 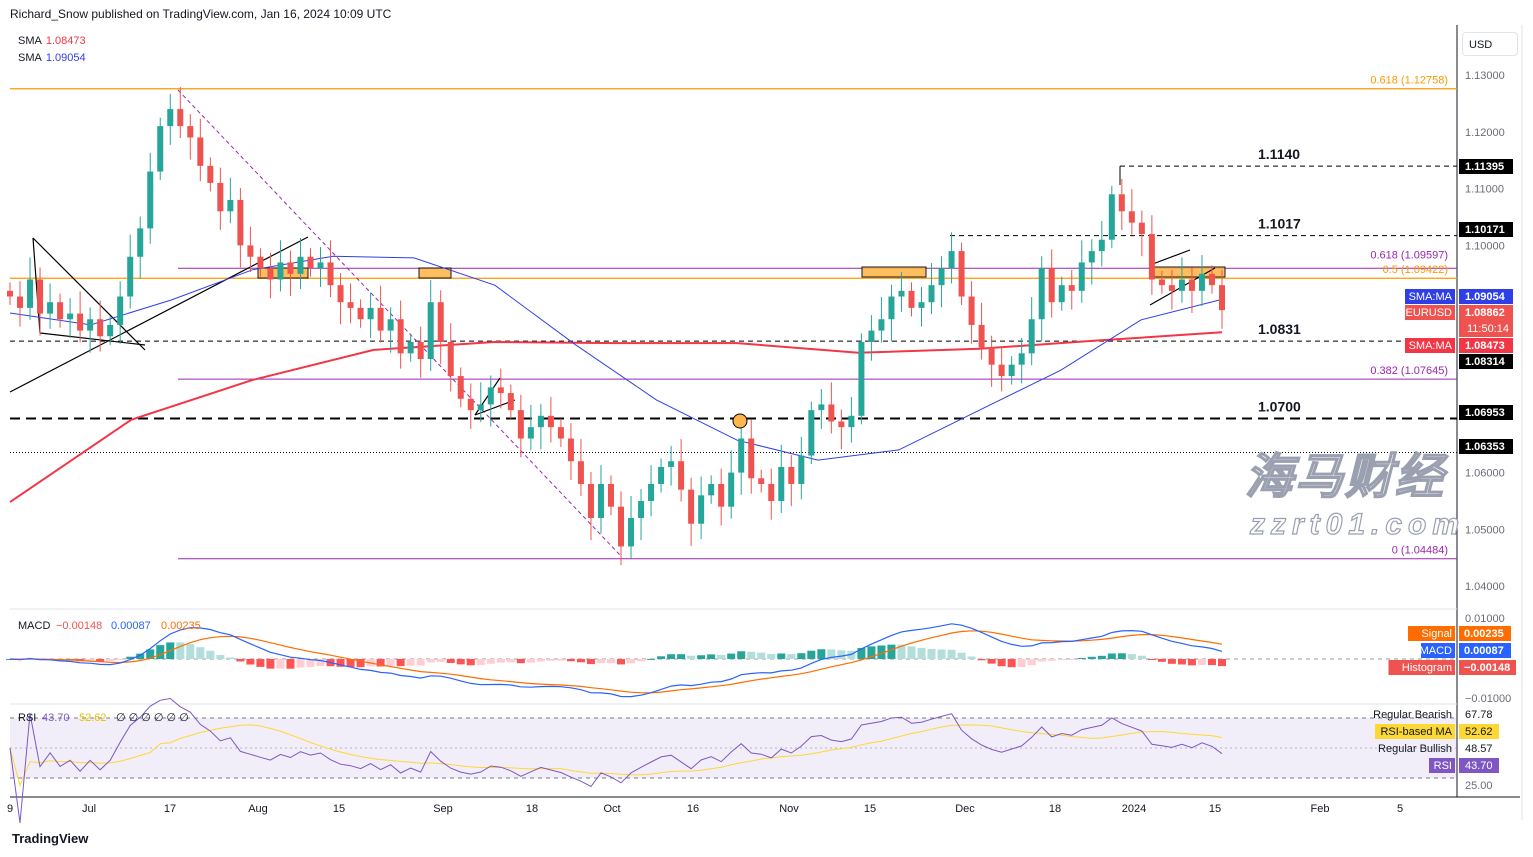 I want to click on macd-title: MACD, so click(x=34, y=626).